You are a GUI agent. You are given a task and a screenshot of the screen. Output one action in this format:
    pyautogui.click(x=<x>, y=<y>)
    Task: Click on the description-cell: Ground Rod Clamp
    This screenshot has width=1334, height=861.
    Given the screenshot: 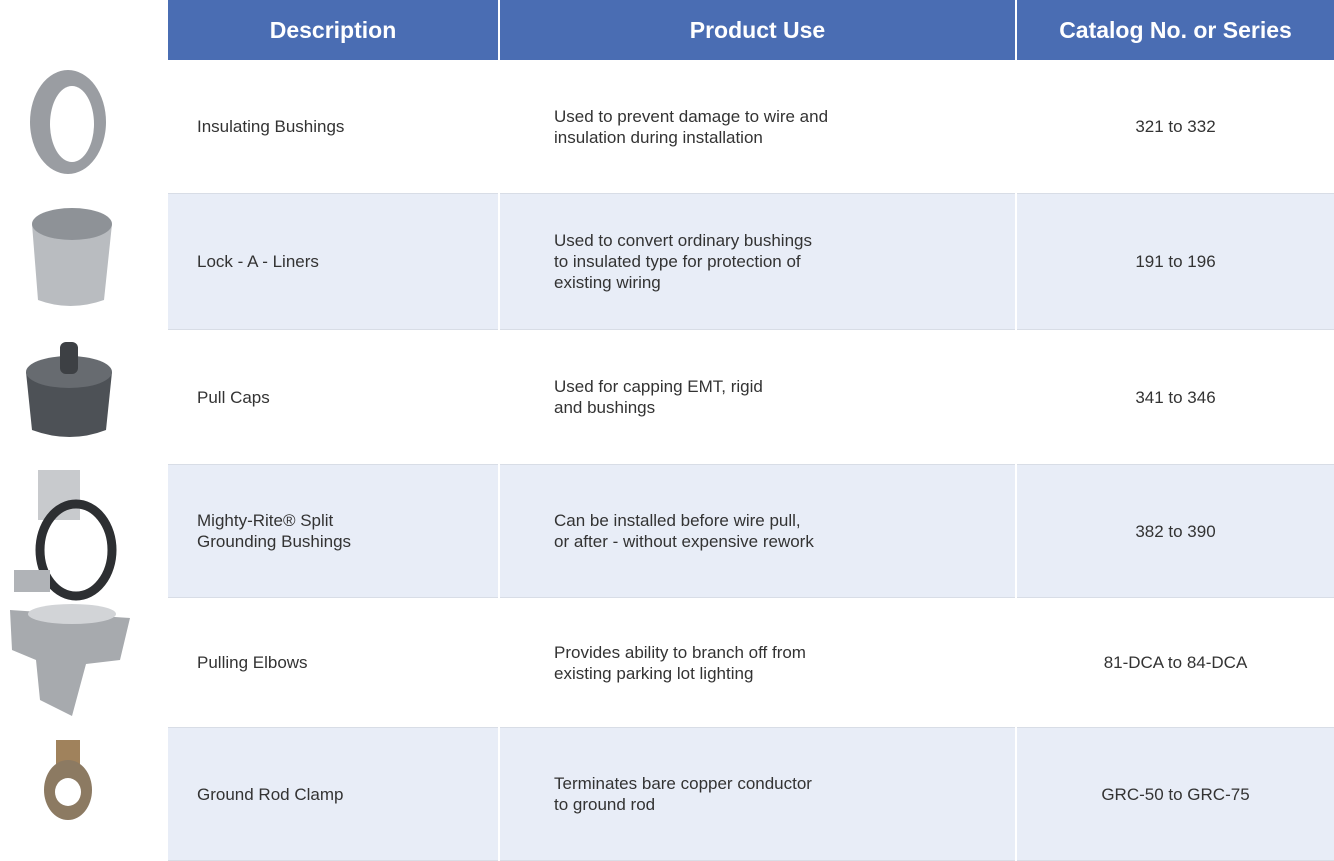 What is the action you would take?
    pyautogui.click(x=333, y=794)
    